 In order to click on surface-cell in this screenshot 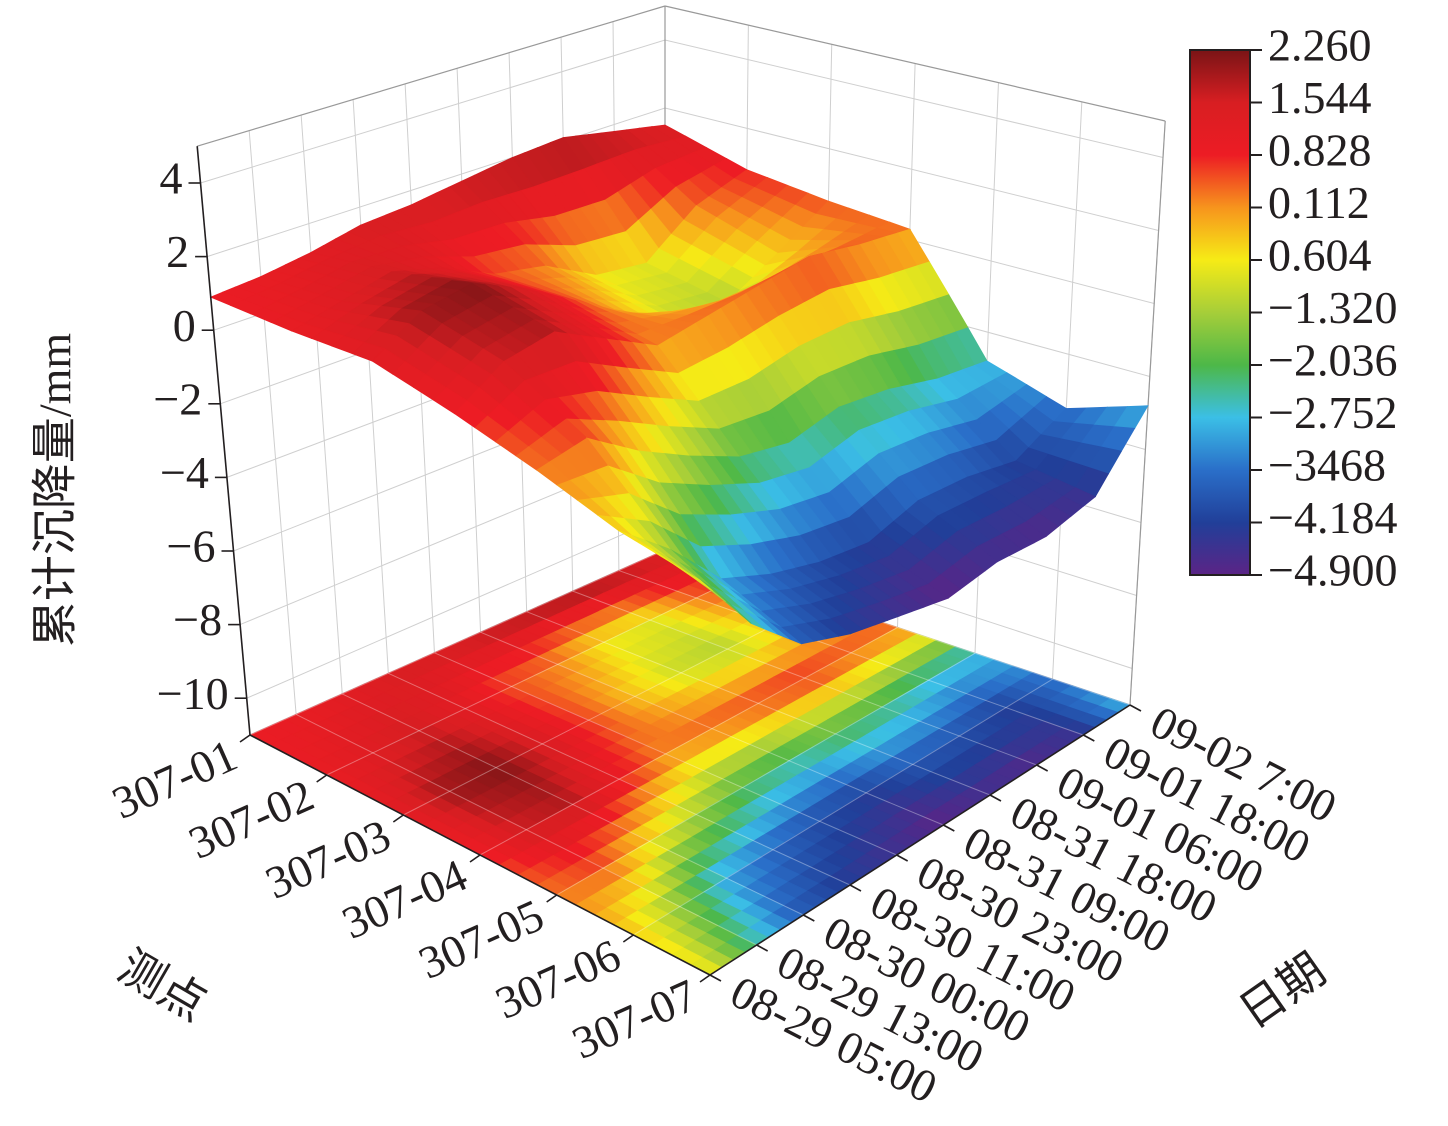, I will do `click(696, 579)`.